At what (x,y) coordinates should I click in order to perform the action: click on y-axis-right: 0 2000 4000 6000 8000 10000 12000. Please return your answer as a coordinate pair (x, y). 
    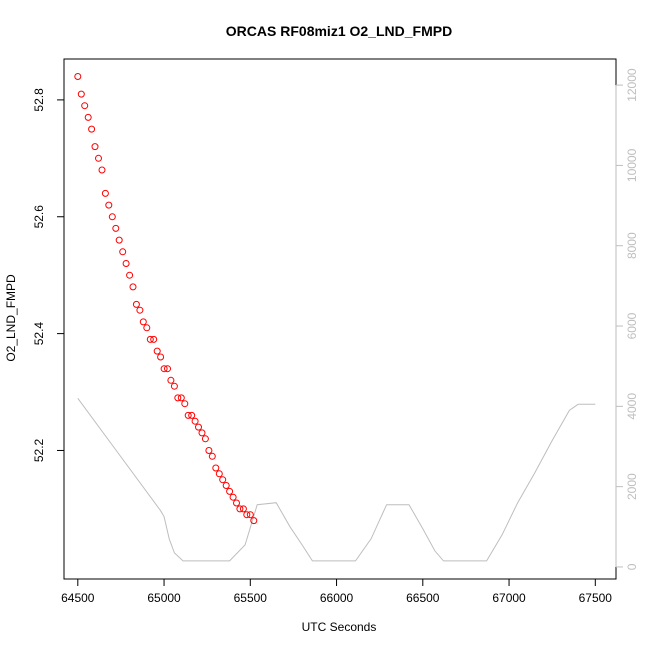
    Looking at the image, I should click on (627, 319).